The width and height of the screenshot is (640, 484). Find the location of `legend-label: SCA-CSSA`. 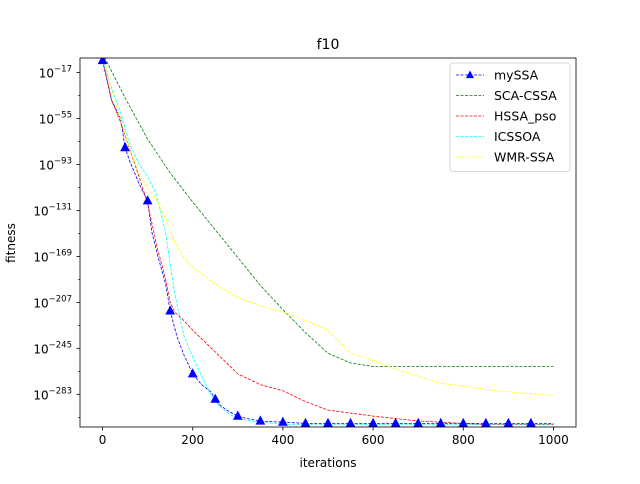

legend-label: SCA-CSSA is located at coordinates (525, 95).